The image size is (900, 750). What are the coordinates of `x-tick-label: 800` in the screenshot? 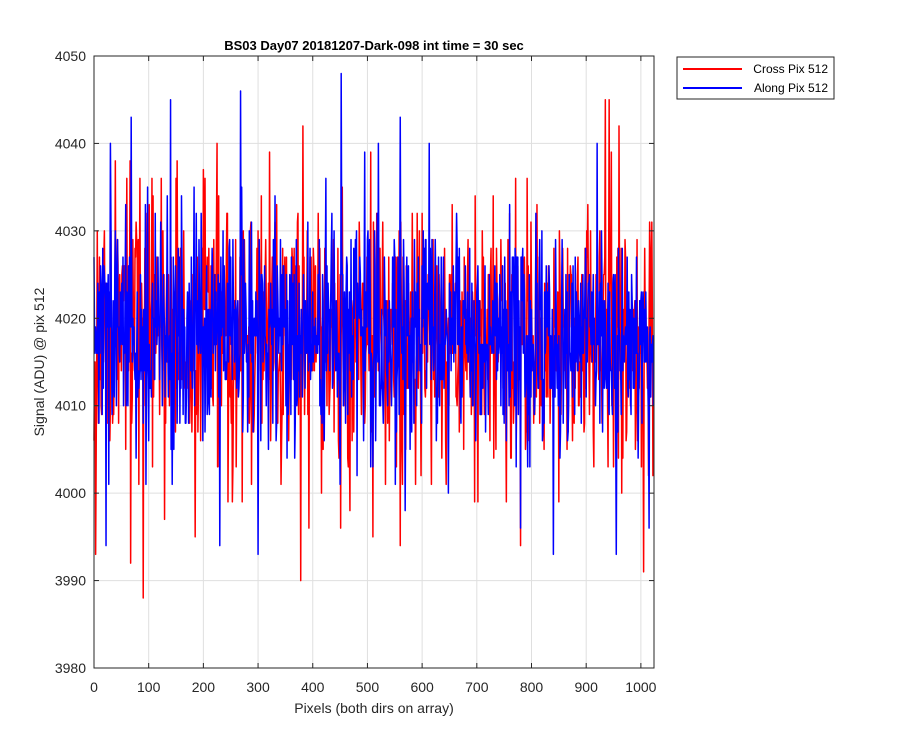 It's located at (532, 687).